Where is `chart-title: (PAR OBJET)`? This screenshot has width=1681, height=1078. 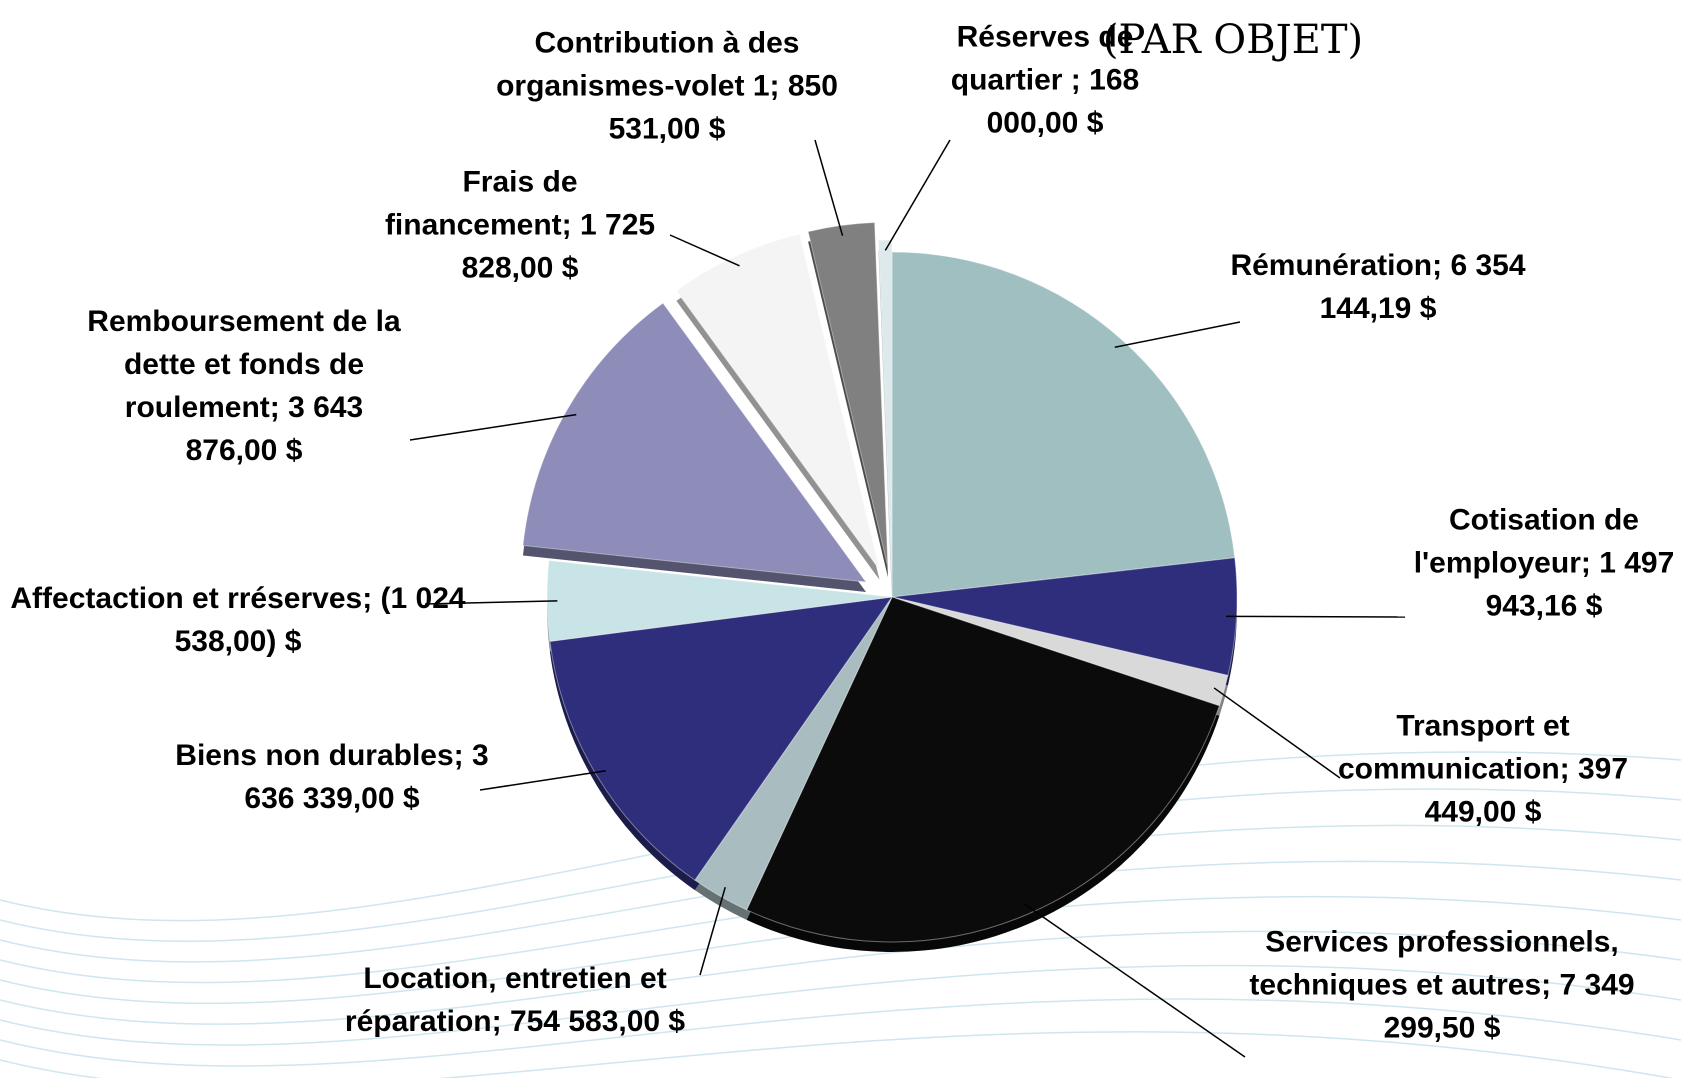 chart-title: (PAR OBJET) is located at coordinates (1233, 40).